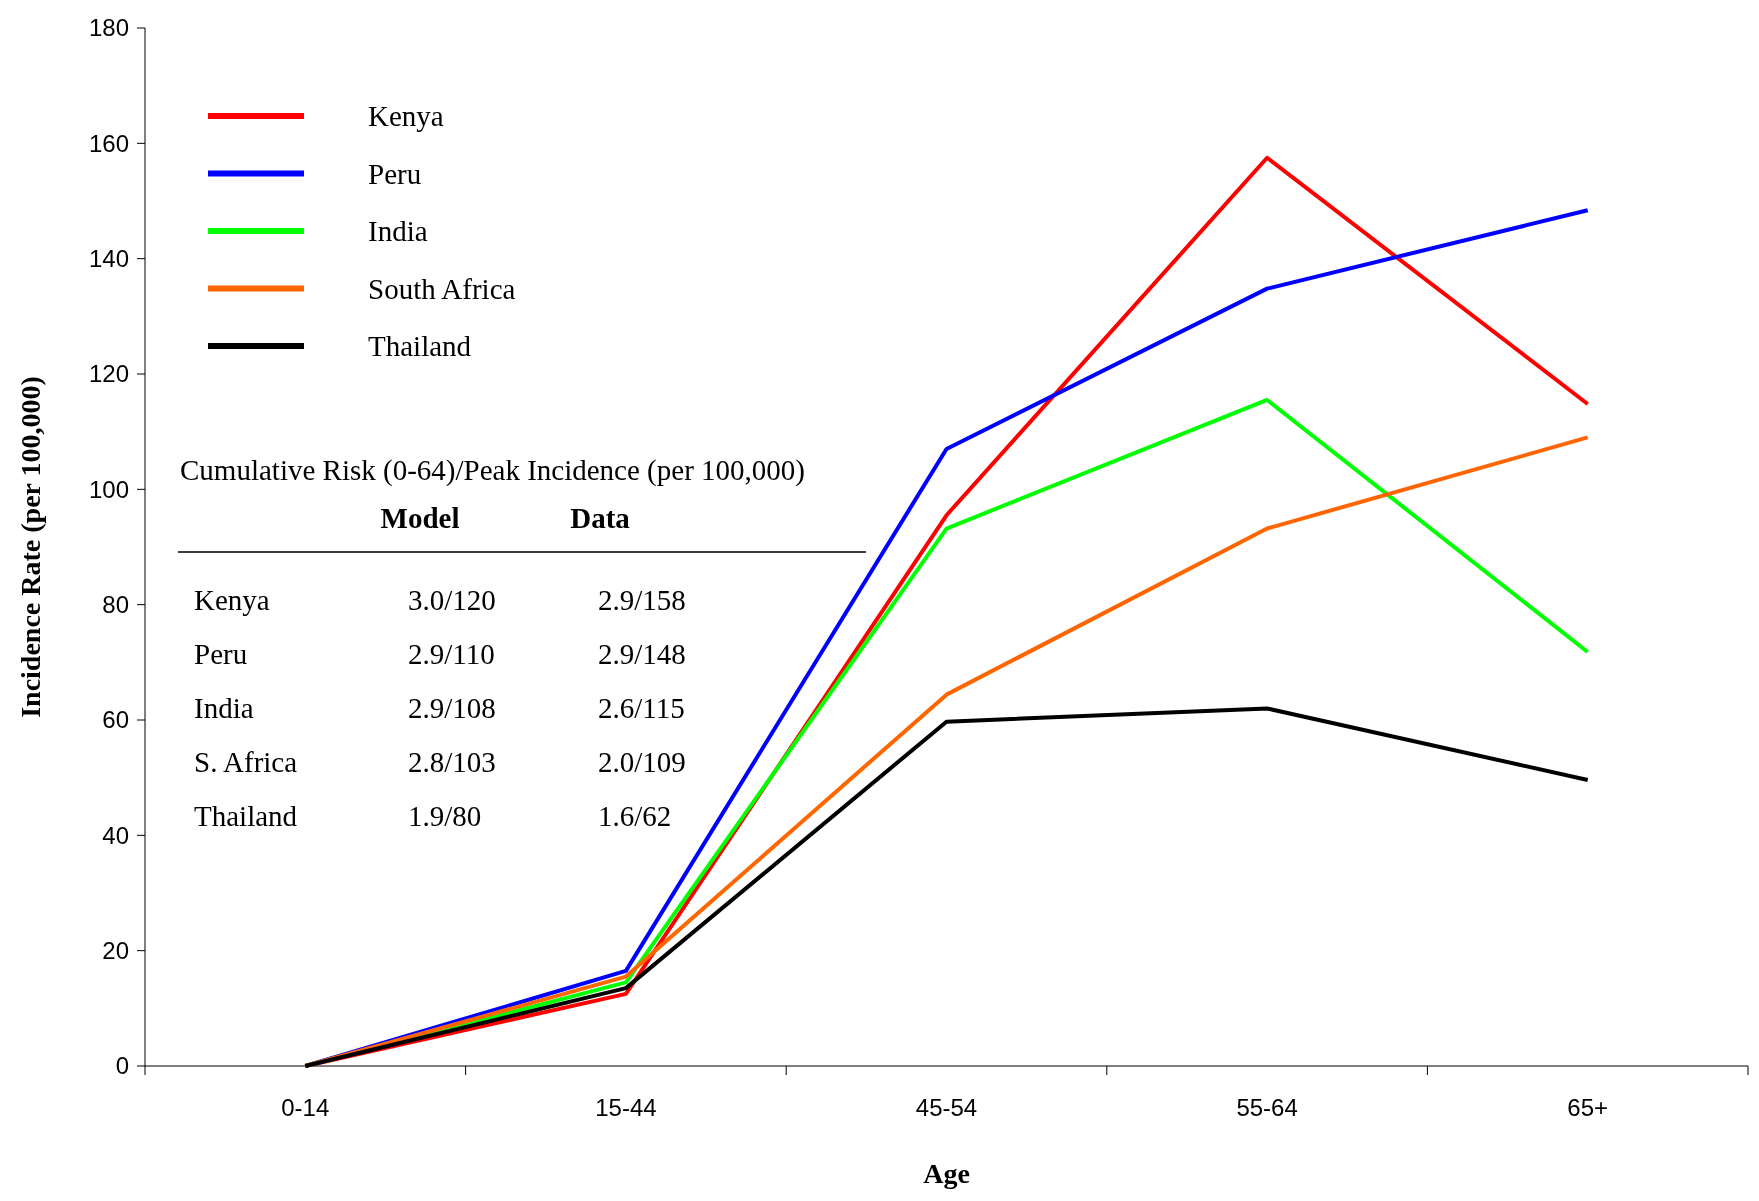  I want to click on annotation: 1.9/80, so click(445, 816).